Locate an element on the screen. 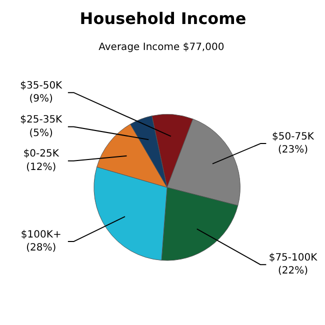 The image size is (325, 325). data-label: (5%) is located at coordinates (41, 133).